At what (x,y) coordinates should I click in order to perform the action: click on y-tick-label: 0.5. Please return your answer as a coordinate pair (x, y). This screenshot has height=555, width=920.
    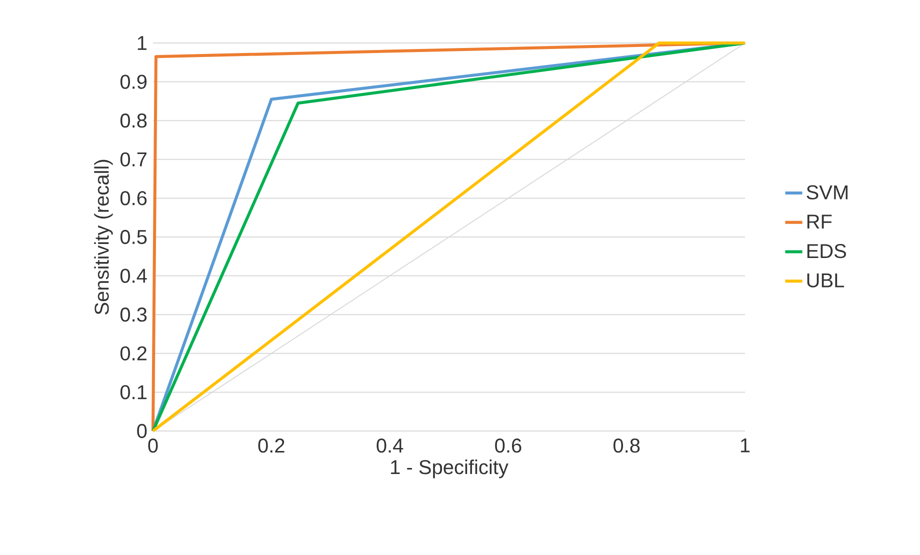
    Looking at the image, I should click on (133, 237).